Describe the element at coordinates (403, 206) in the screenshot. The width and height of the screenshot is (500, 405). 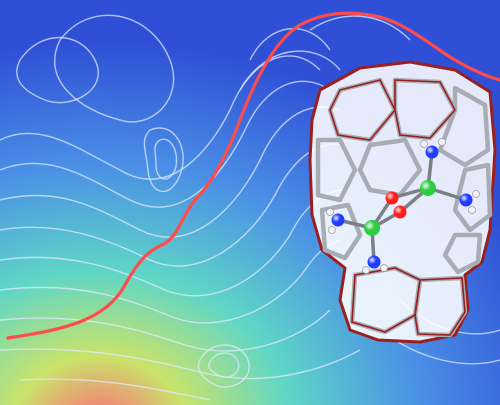
I see `molecule-atoms` at that location.